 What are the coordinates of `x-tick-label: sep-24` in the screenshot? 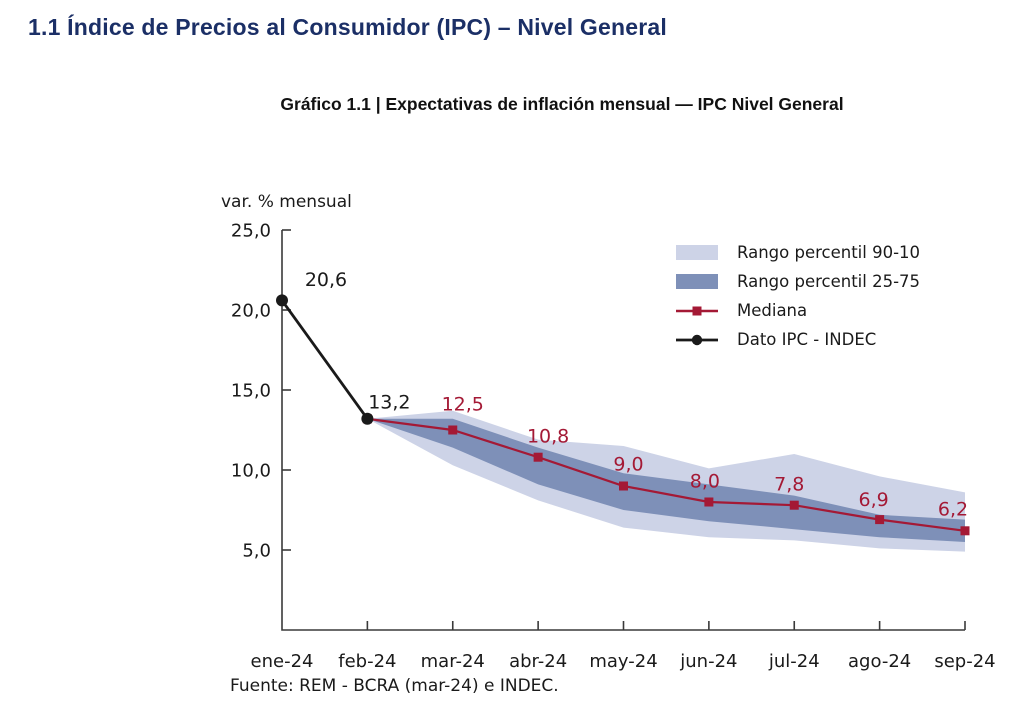 It's located at (964, 661).